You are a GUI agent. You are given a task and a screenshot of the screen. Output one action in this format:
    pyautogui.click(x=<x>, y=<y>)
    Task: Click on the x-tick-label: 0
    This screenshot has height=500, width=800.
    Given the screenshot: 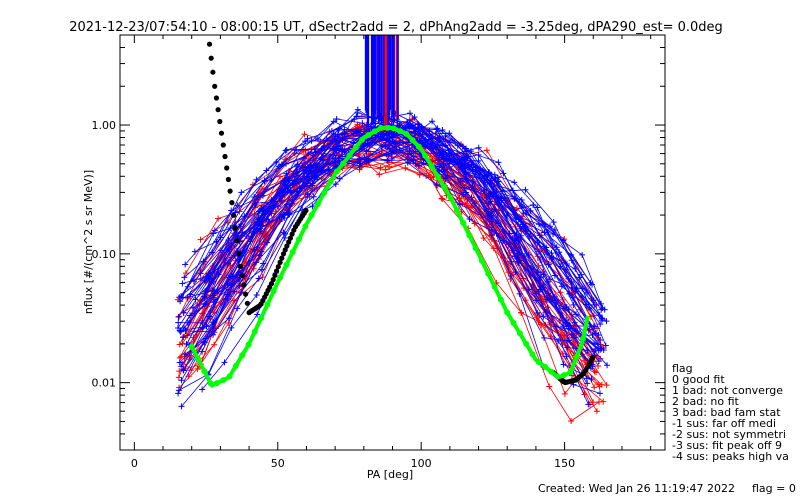 What is the action you would take?
    pyautogui.click(x=134, y=463)
    